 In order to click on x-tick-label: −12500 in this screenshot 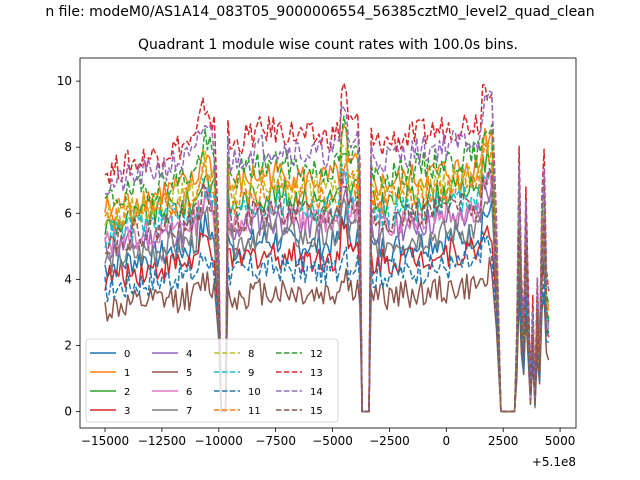, I will do `click(162, 441)`.